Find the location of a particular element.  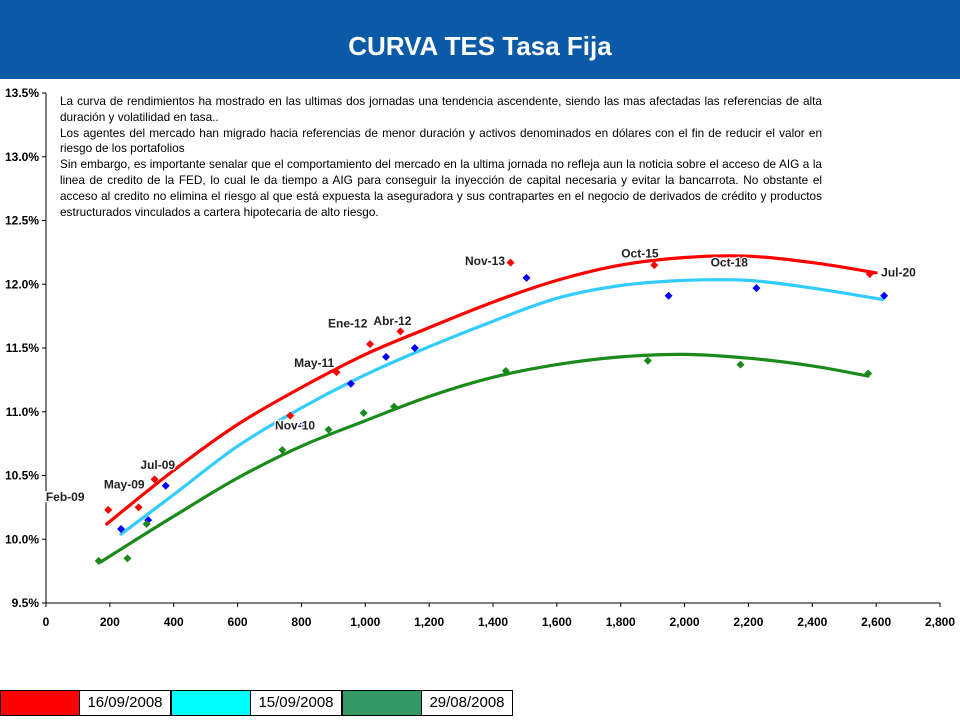

x-tick-label: 0 is located at coordinates (46, 622).